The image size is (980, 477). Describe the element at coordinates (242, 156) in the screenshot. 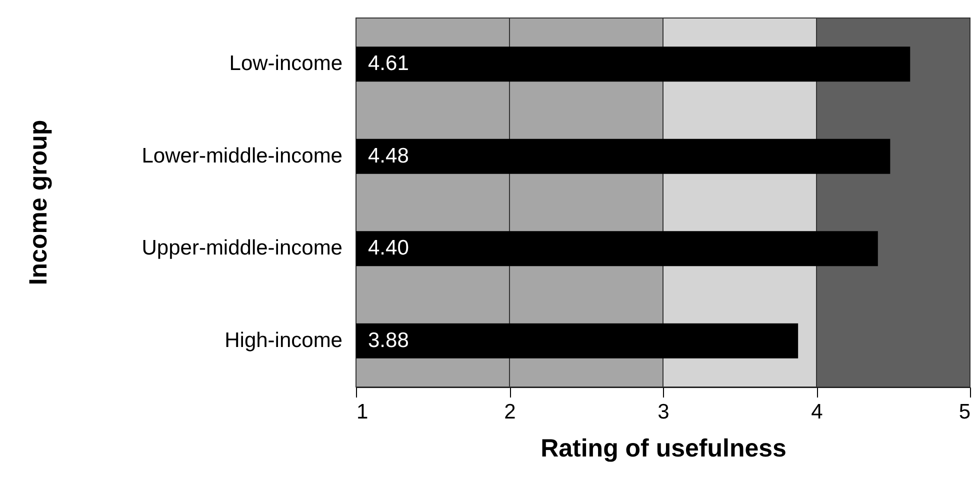

I see `y-tick-label: Lower-middle-income` at that location.